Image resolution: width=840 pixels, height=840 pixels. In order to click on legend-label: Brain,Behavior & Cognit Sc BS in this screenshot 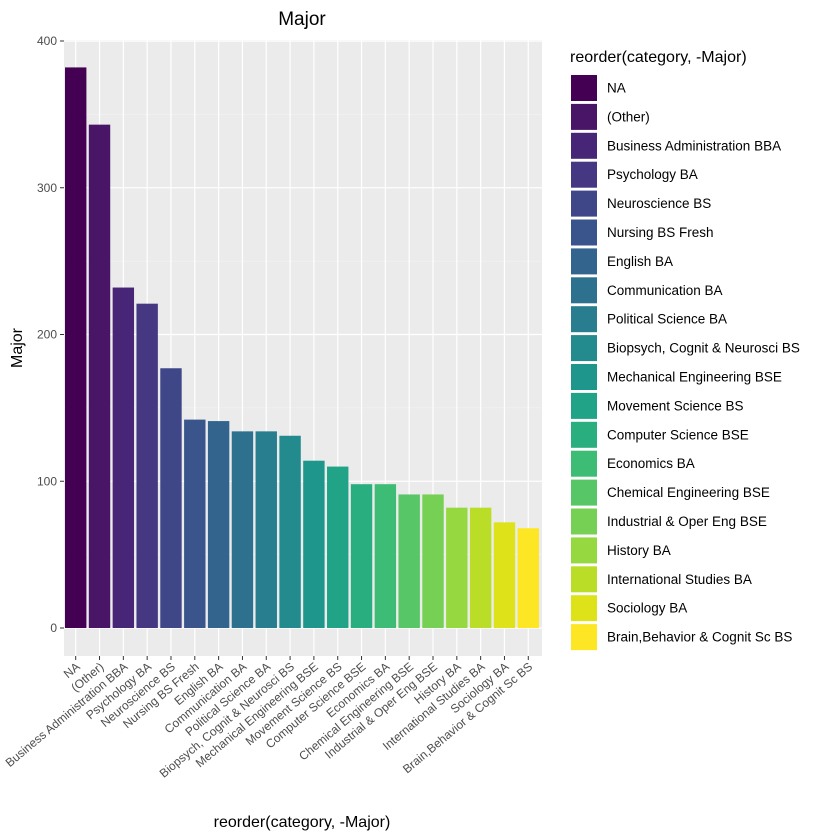, I will do `click(699, 637)`.